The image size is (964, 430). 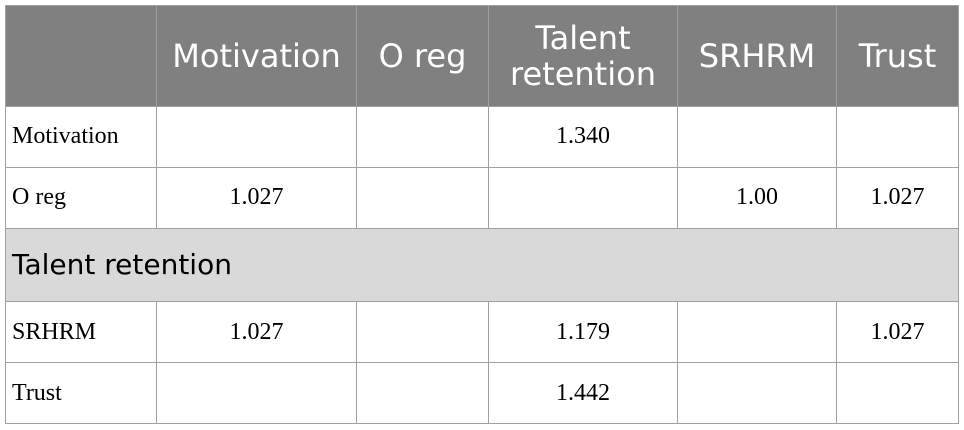 What do you see at coordinates (583, 332) in the screenshot?
I see `value-cell: 1.179` at bounding box center [583, 332].